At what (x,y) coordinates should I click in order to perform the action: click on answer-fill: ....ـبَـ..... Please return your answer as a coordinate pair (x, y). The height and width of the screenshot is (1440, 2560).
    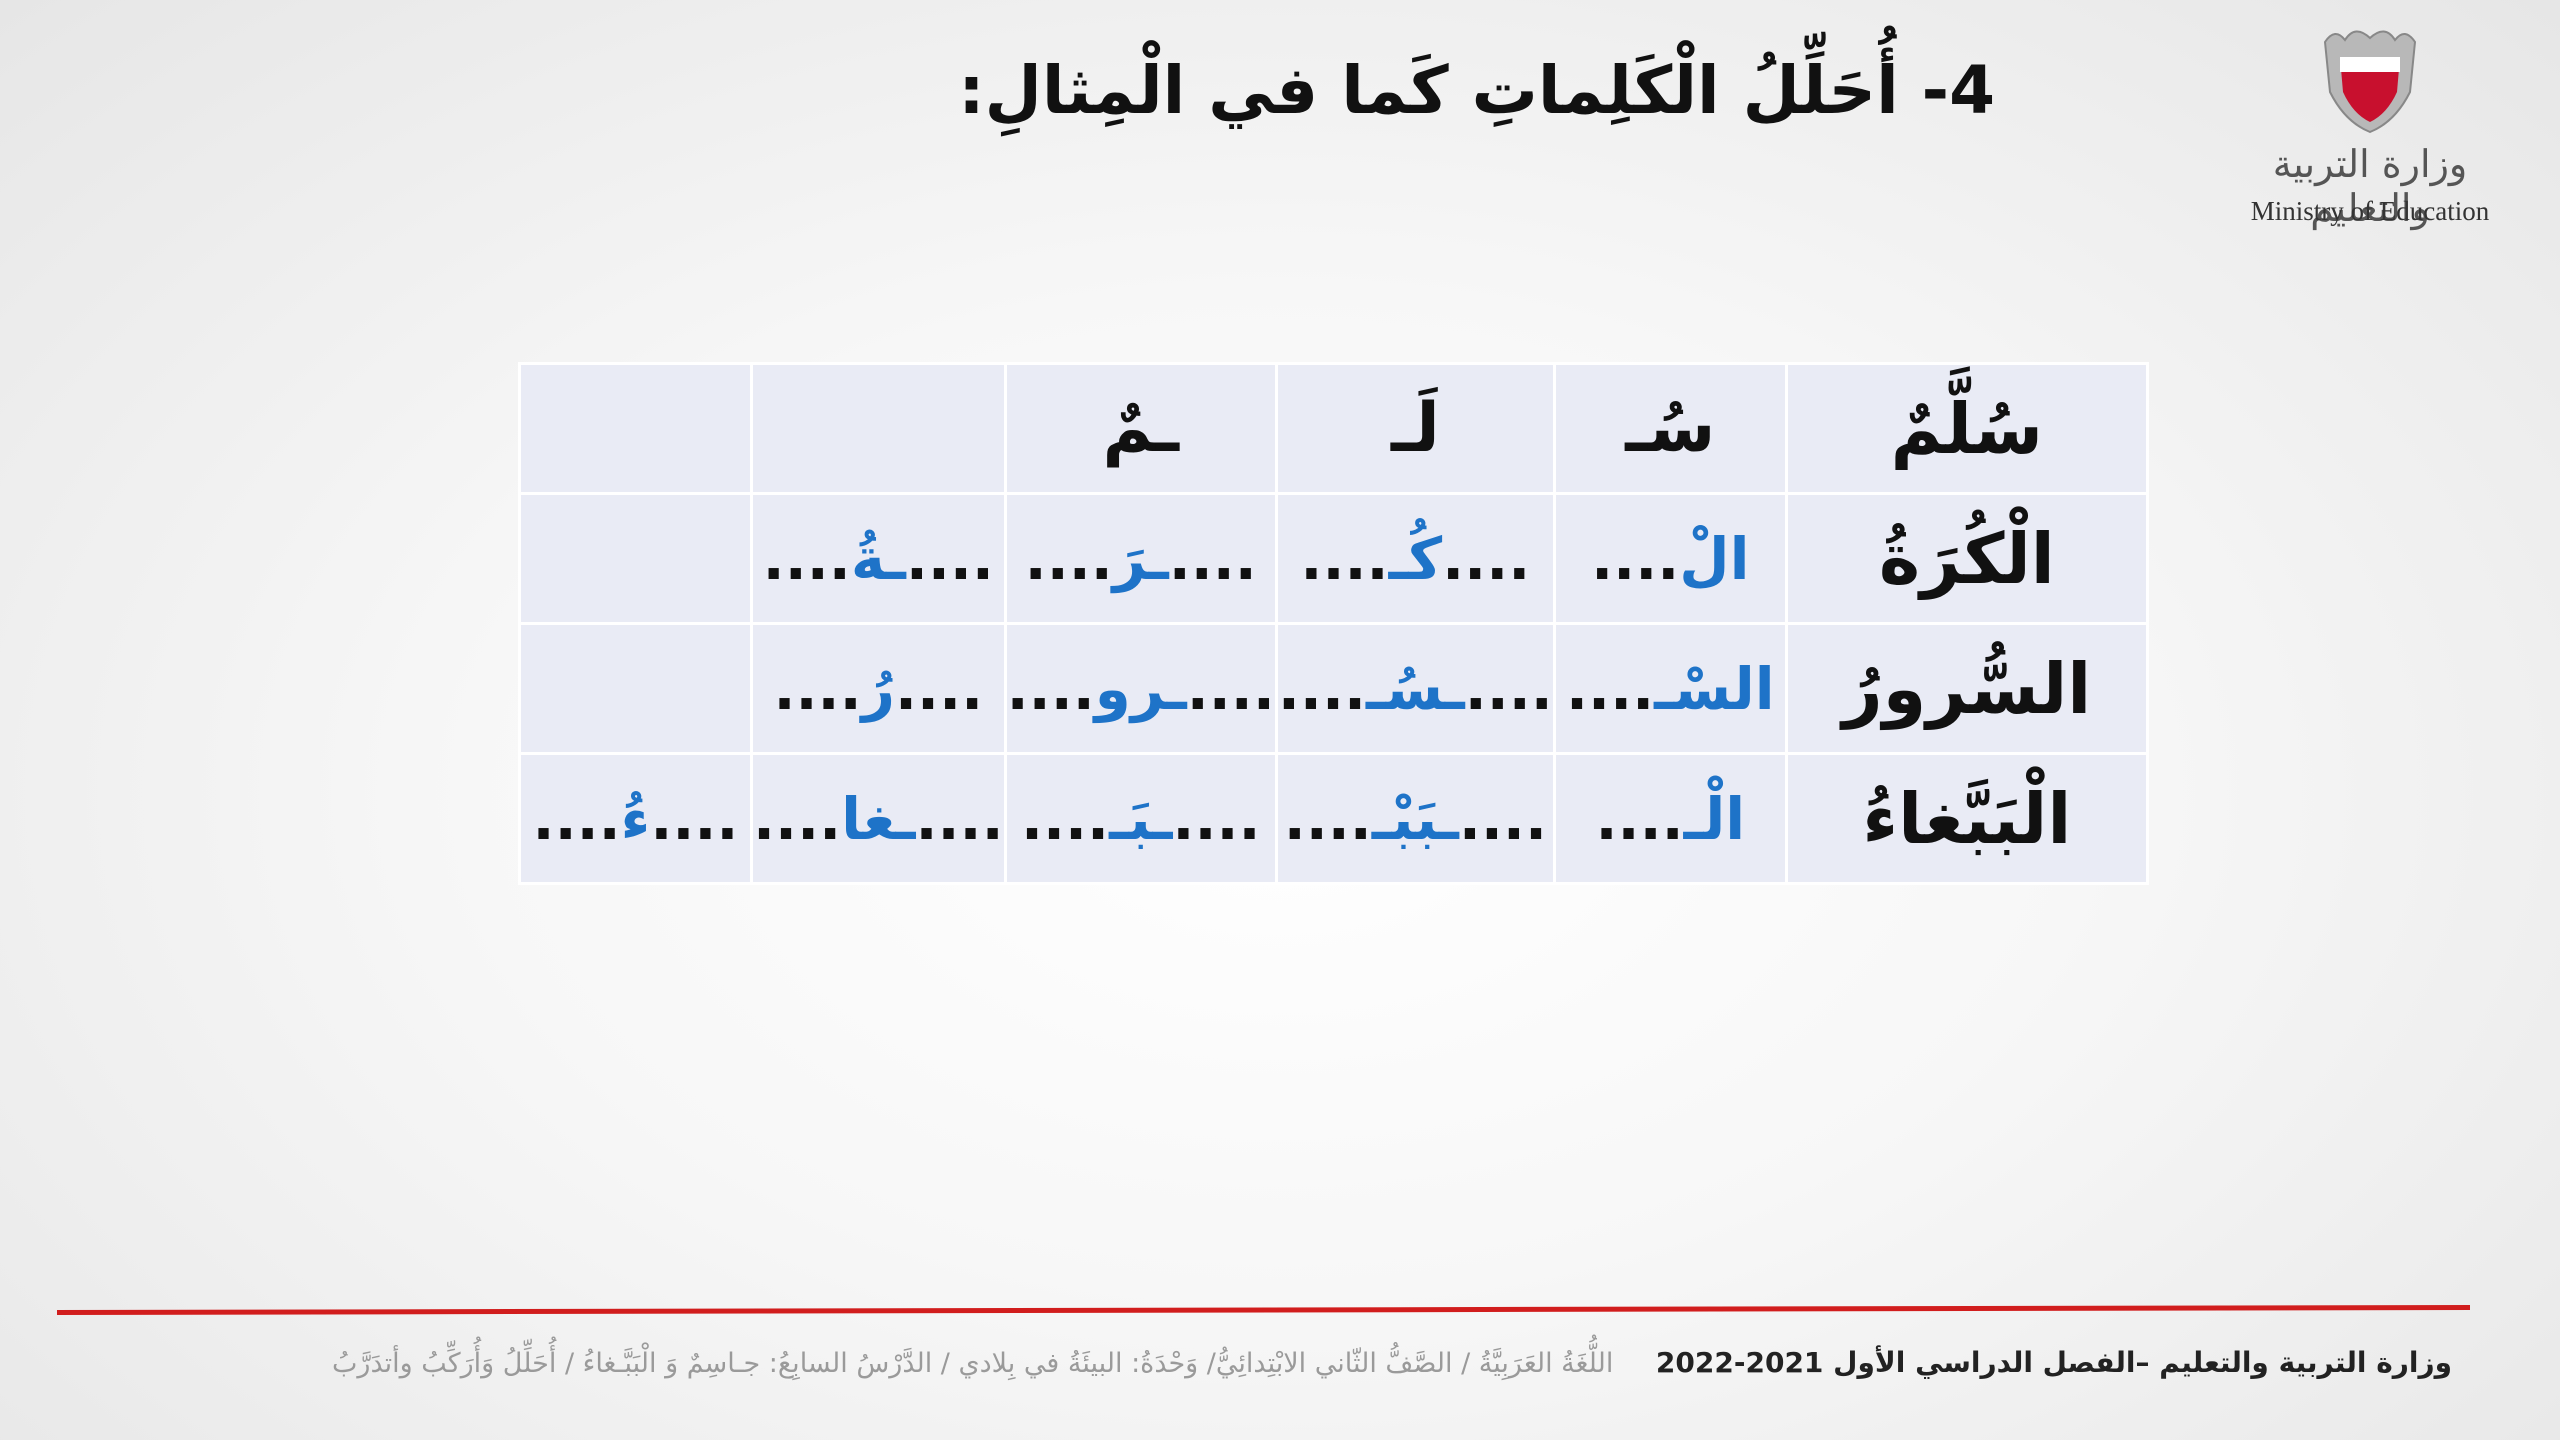
    Looking at the image, I should click on (1141, 819).